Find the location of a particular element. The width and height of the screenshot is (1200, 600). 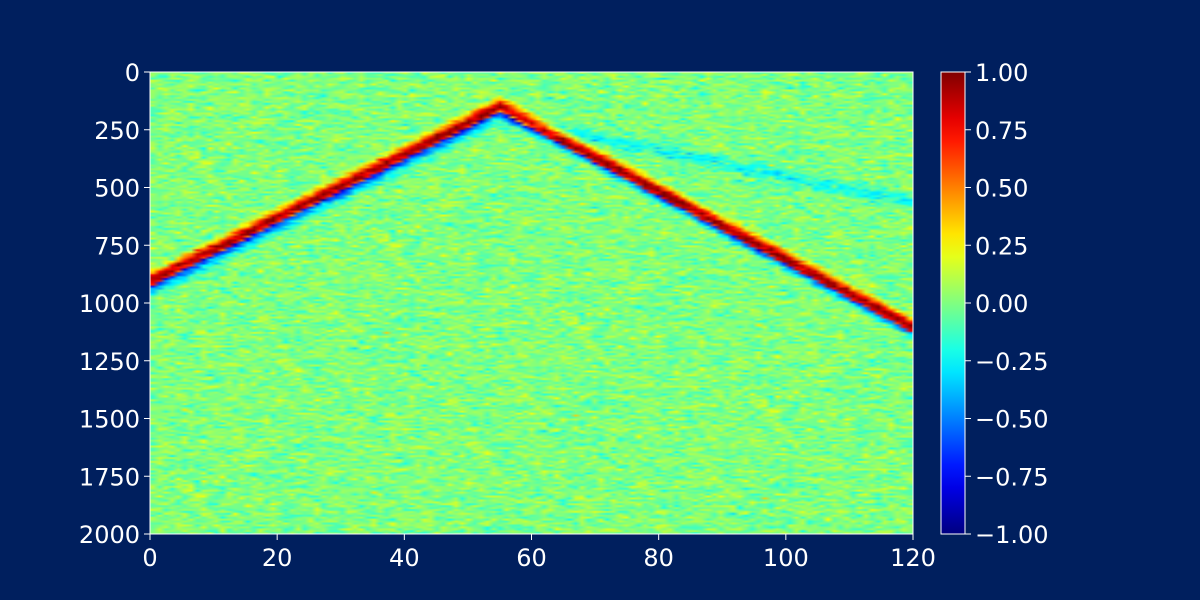

colorbar-tick-label: 0.25 is located at coordinates (1001, 246).